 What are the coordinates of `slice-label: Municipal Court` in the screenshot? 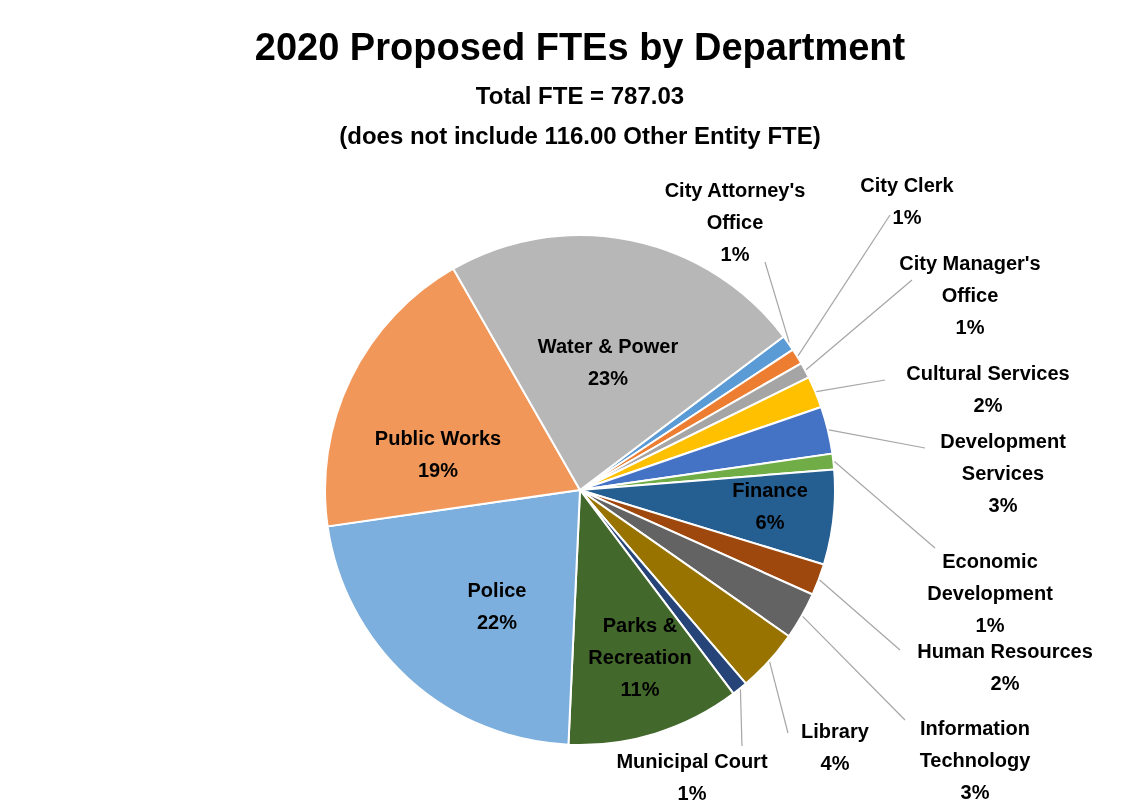 It's located at (692, 761).